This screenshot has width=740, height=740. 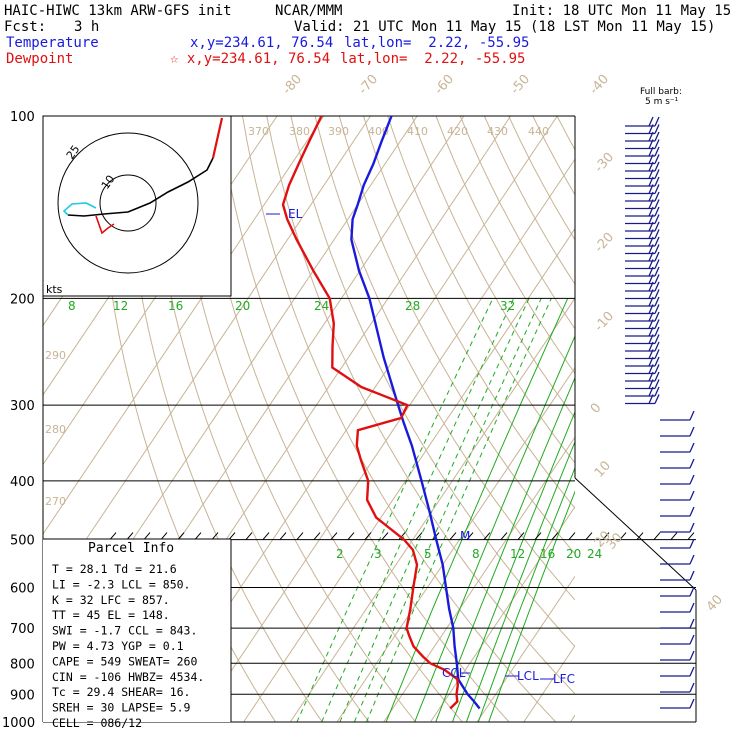 I want to click on hodograph-frame, so click(x=137, y=206).